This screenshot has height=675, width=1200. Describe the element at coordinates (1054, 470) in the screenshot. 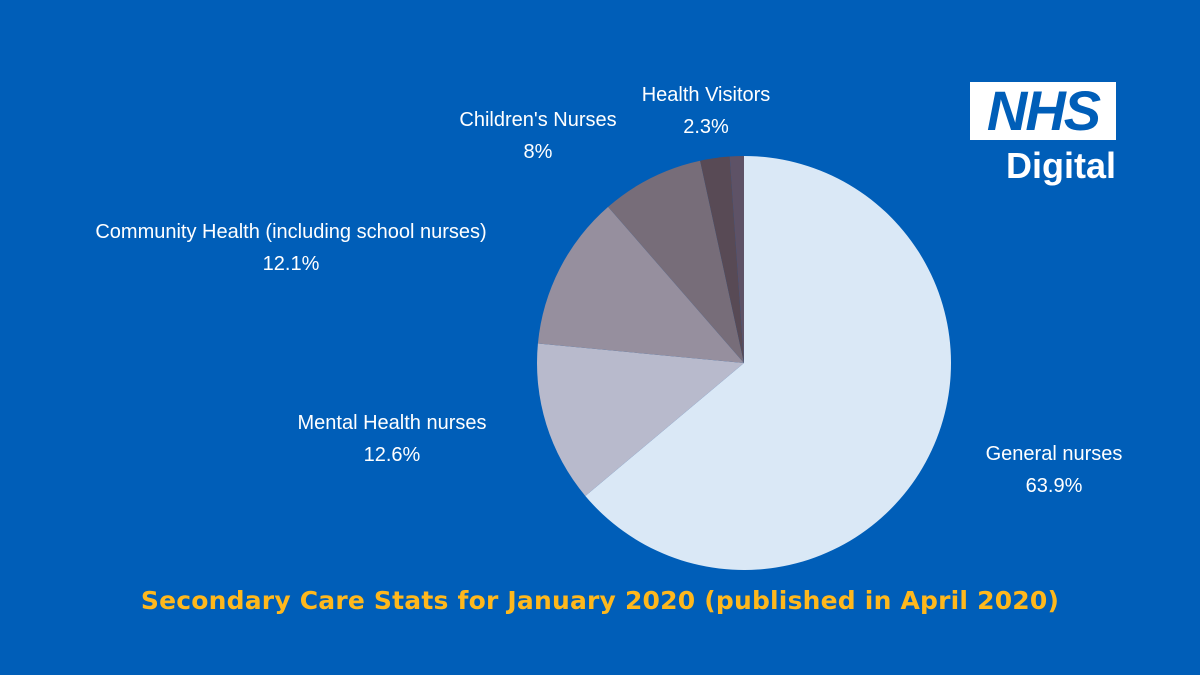

I see `slice-label-general-nurses: General nurses 63.9%` at that location.